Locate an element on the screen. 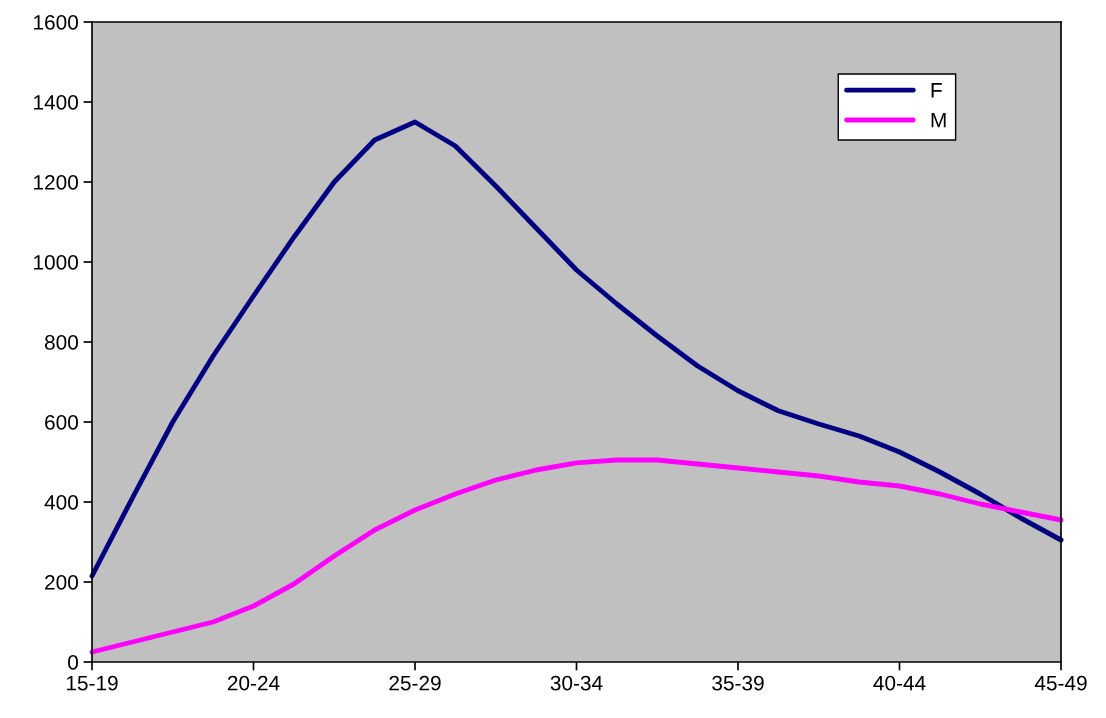  y-tick-label: 800 is located at coordinates (61, 342).